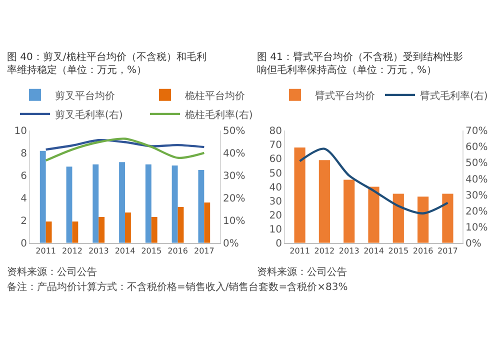 The width and height of the screenshot is (500, 362). What do you see at coordinates (345, 96) in the screenshot?
I see `legend-label: 臂式平台均价` at bounding box center [345, 96].